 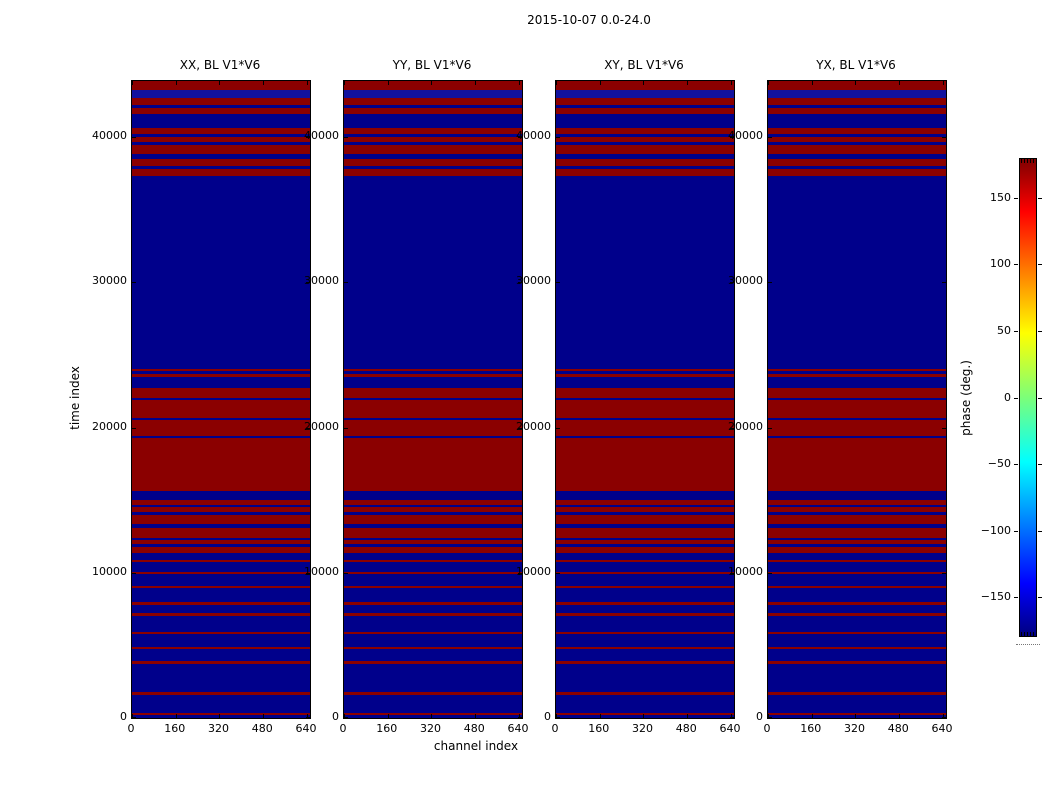 What do you see at coordinates (321, 571) in the screenshot?
I see `y-tick-label: 10000` at bounding box center [321, 571].